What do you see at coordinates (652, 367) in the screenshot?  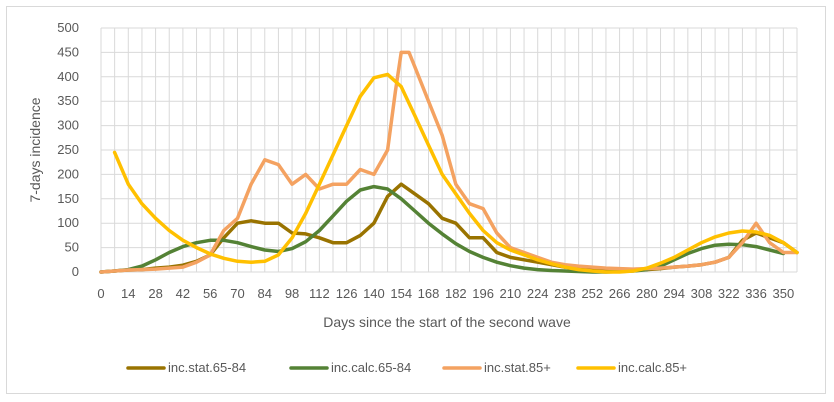 I see `legend-label-3: inc.calc.85+` at bounding box center [652, 367].